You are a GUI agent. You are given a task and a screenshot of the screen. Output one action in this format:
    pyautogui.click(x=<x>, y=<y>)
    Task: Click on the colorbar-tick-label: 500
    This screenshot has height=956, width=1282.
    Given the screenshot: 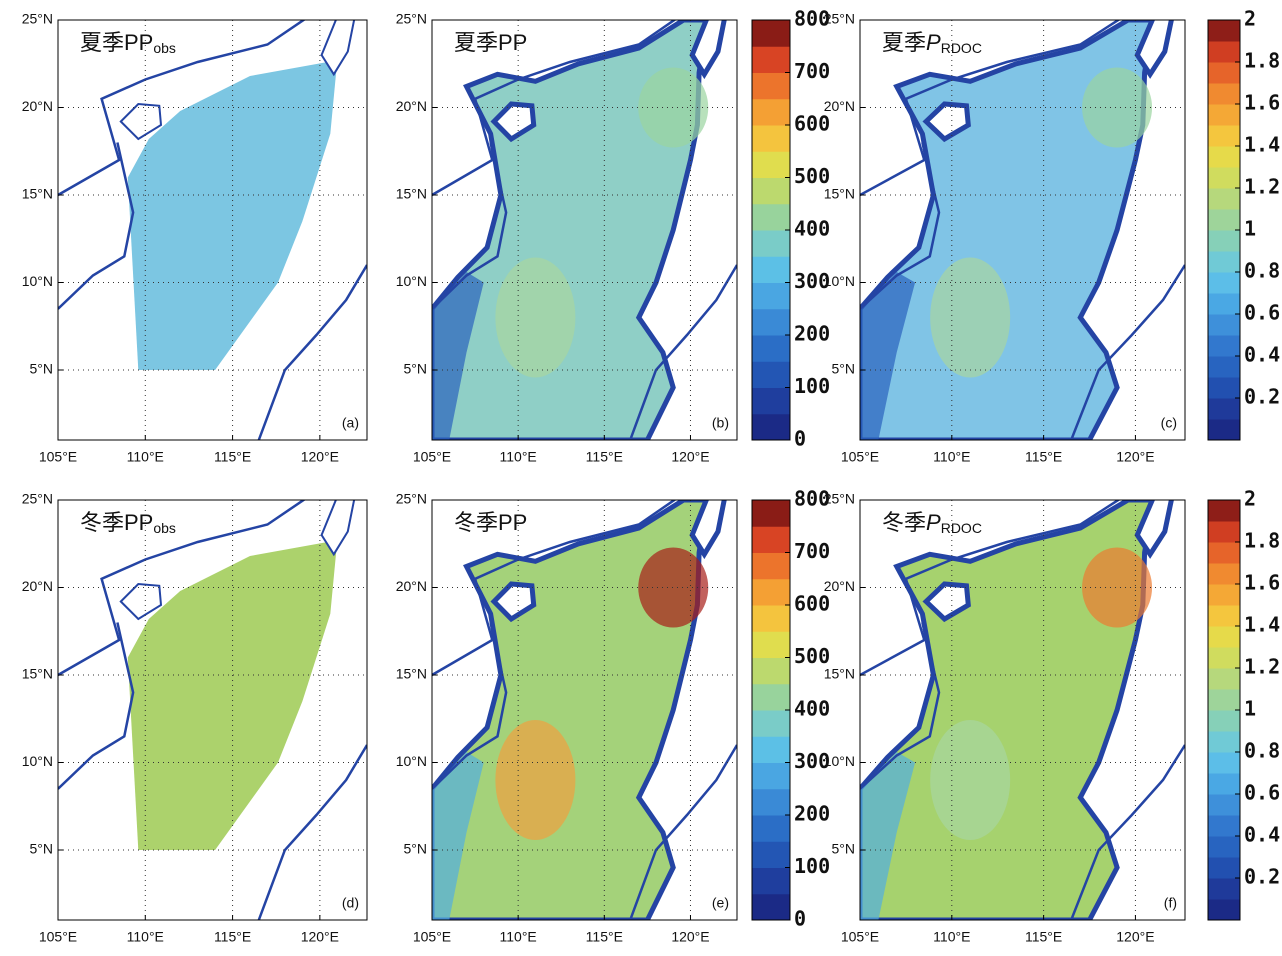 What is the action you would take?
    pyautogui.click(x=812, y=176)
    